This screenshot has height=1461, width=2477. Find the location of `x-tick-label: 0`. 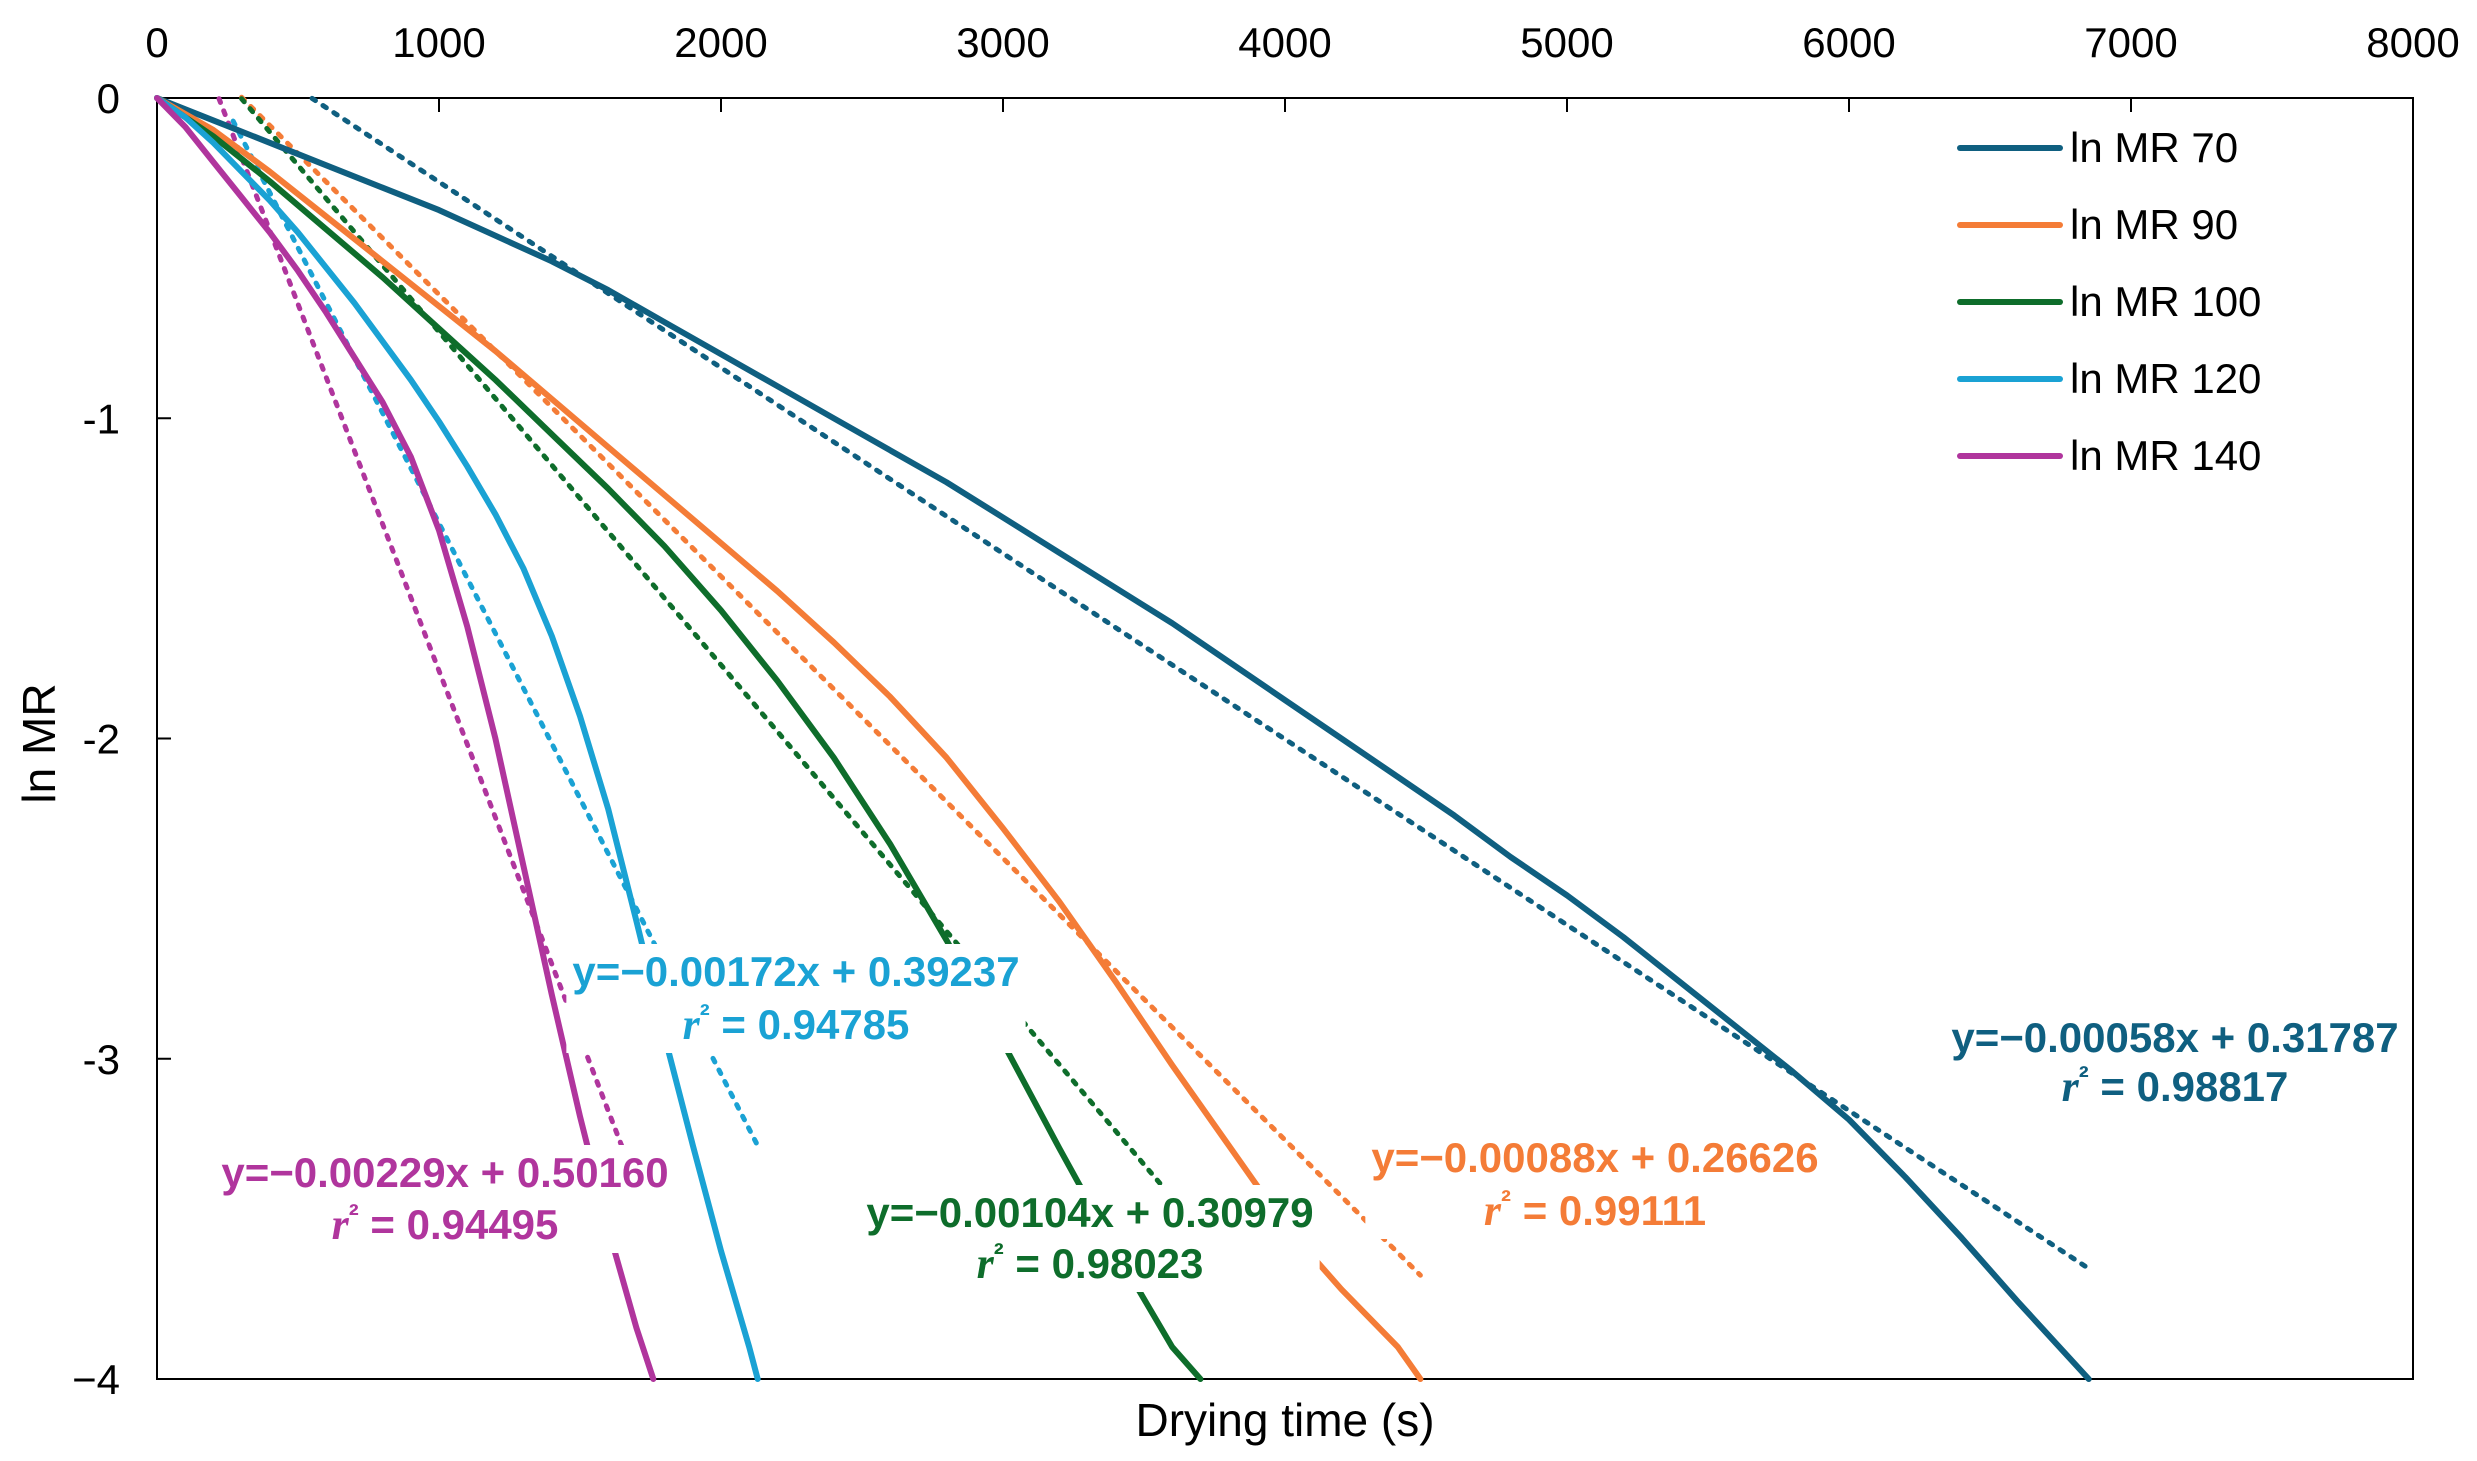

x-tick-label: 0 is located at coordinates (156, 42).